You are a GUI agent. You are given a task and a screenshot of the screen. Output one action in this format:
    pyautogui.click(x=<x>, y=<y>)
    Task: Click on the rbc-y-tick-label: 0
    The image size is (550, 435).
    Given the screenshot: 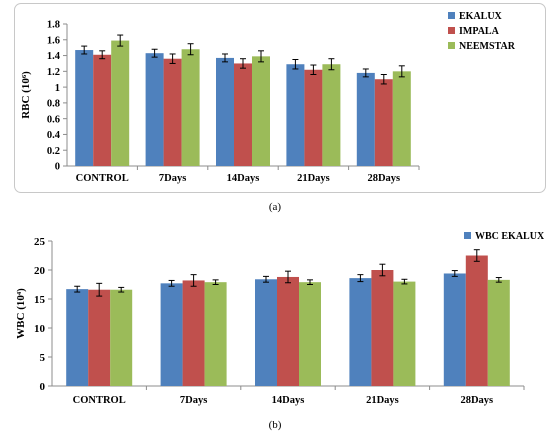 What is the action you would take?
    pyautogui.click(x=57, y=167)
    